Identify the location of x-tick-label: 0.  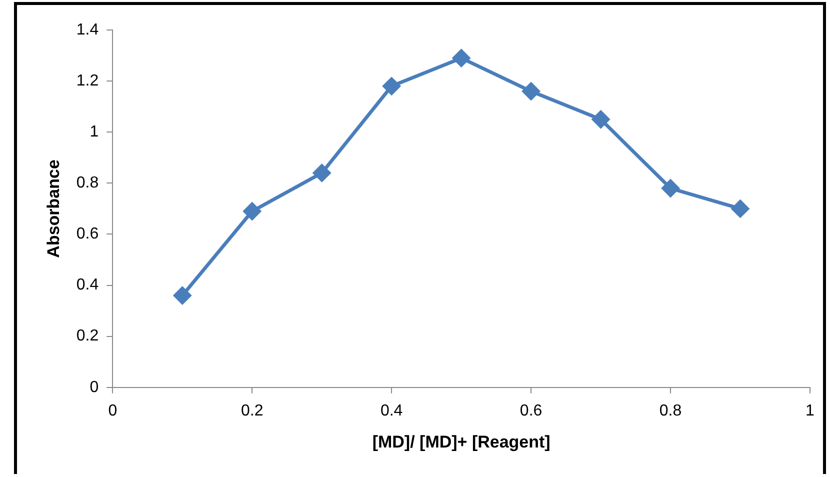
(113, 411).